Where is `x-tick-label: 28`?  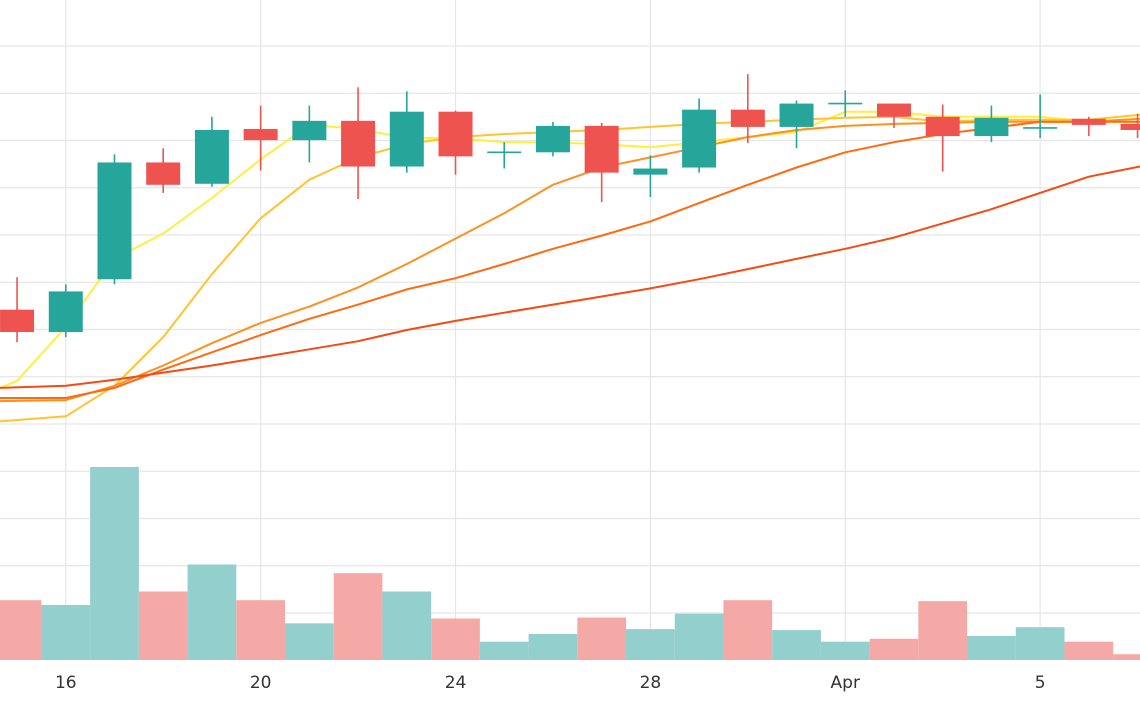
x-tick-label: 28 is located at coordinates (651, 683).